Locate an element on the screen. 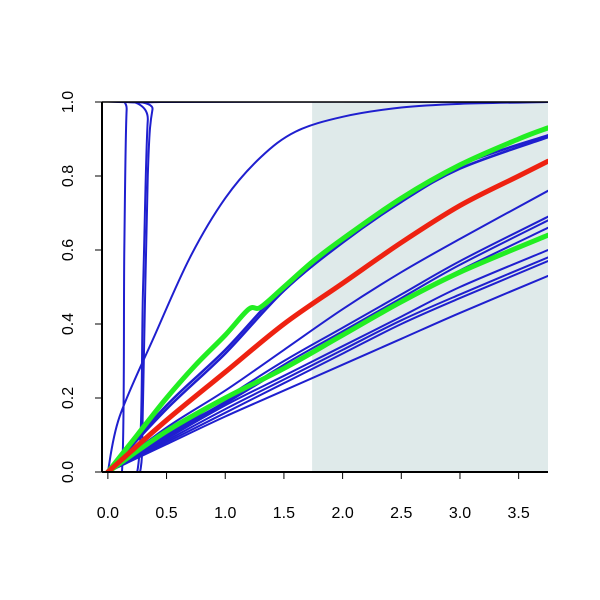 Image resolution: width=600 pixels, height=600 pixels. x-tick-label: 3.0 is located at coordinates (460, 513).